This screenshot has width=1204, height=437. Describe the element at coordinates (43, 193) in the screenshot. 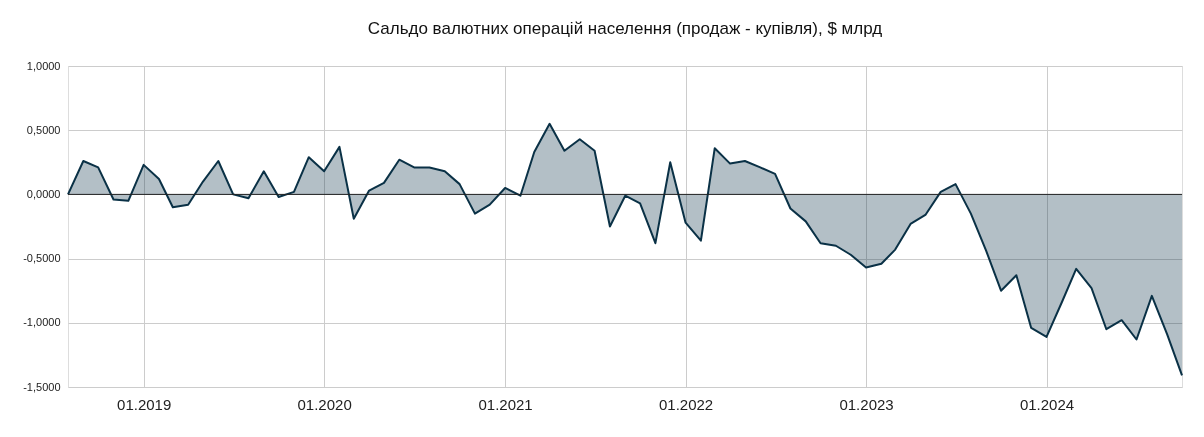

I see `y-tick-label: 0,0000` at that location.